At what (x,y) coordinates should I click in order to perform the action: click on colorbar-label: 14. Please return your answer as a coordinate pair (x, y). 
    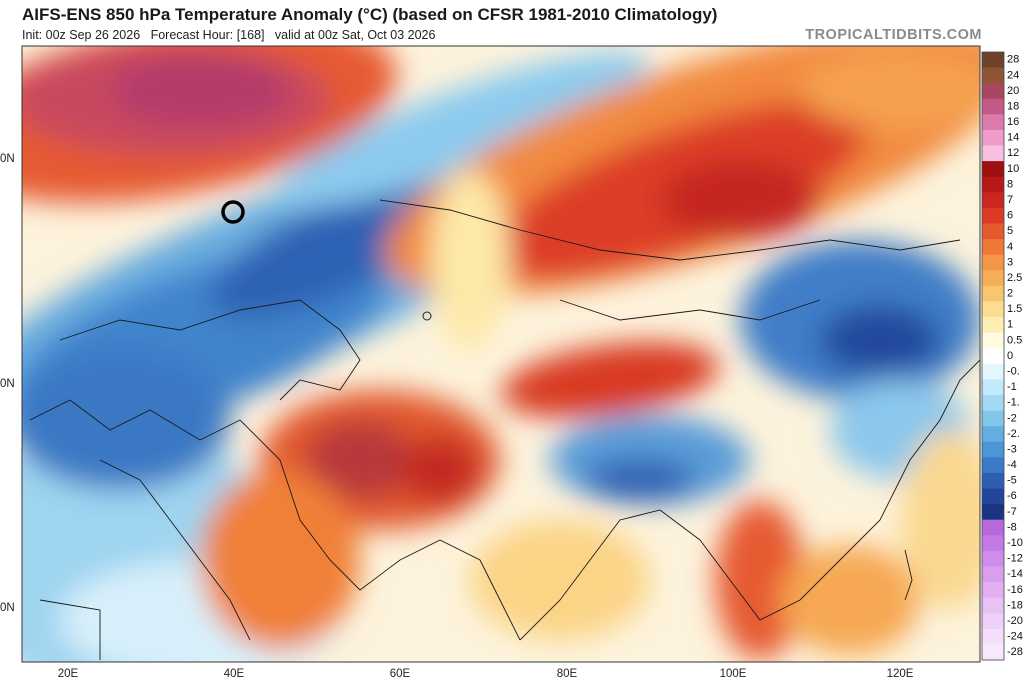
    Looking at the image, I should click on (1013, 138).